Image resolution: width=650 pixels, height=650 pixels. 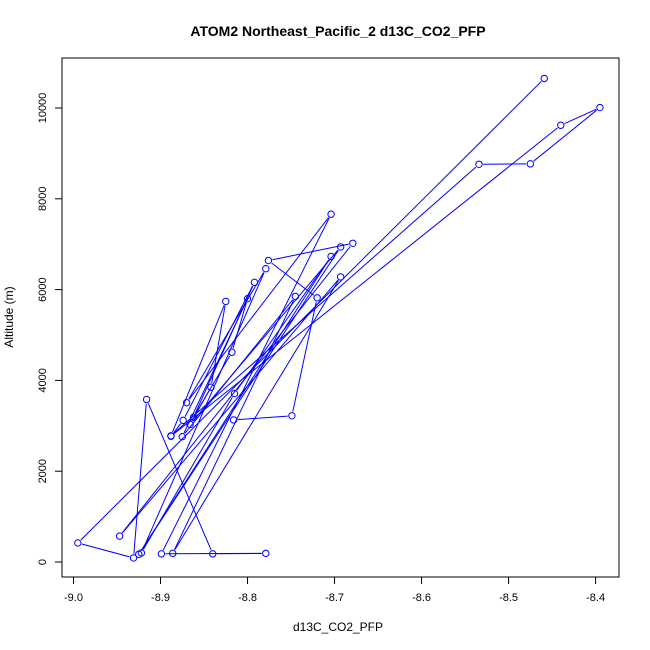 I want to click on x-axis: -9.0 -8.9 -8.8 -8.7 -8.6 -8.5 -8.4, so click(x=334, y=590).